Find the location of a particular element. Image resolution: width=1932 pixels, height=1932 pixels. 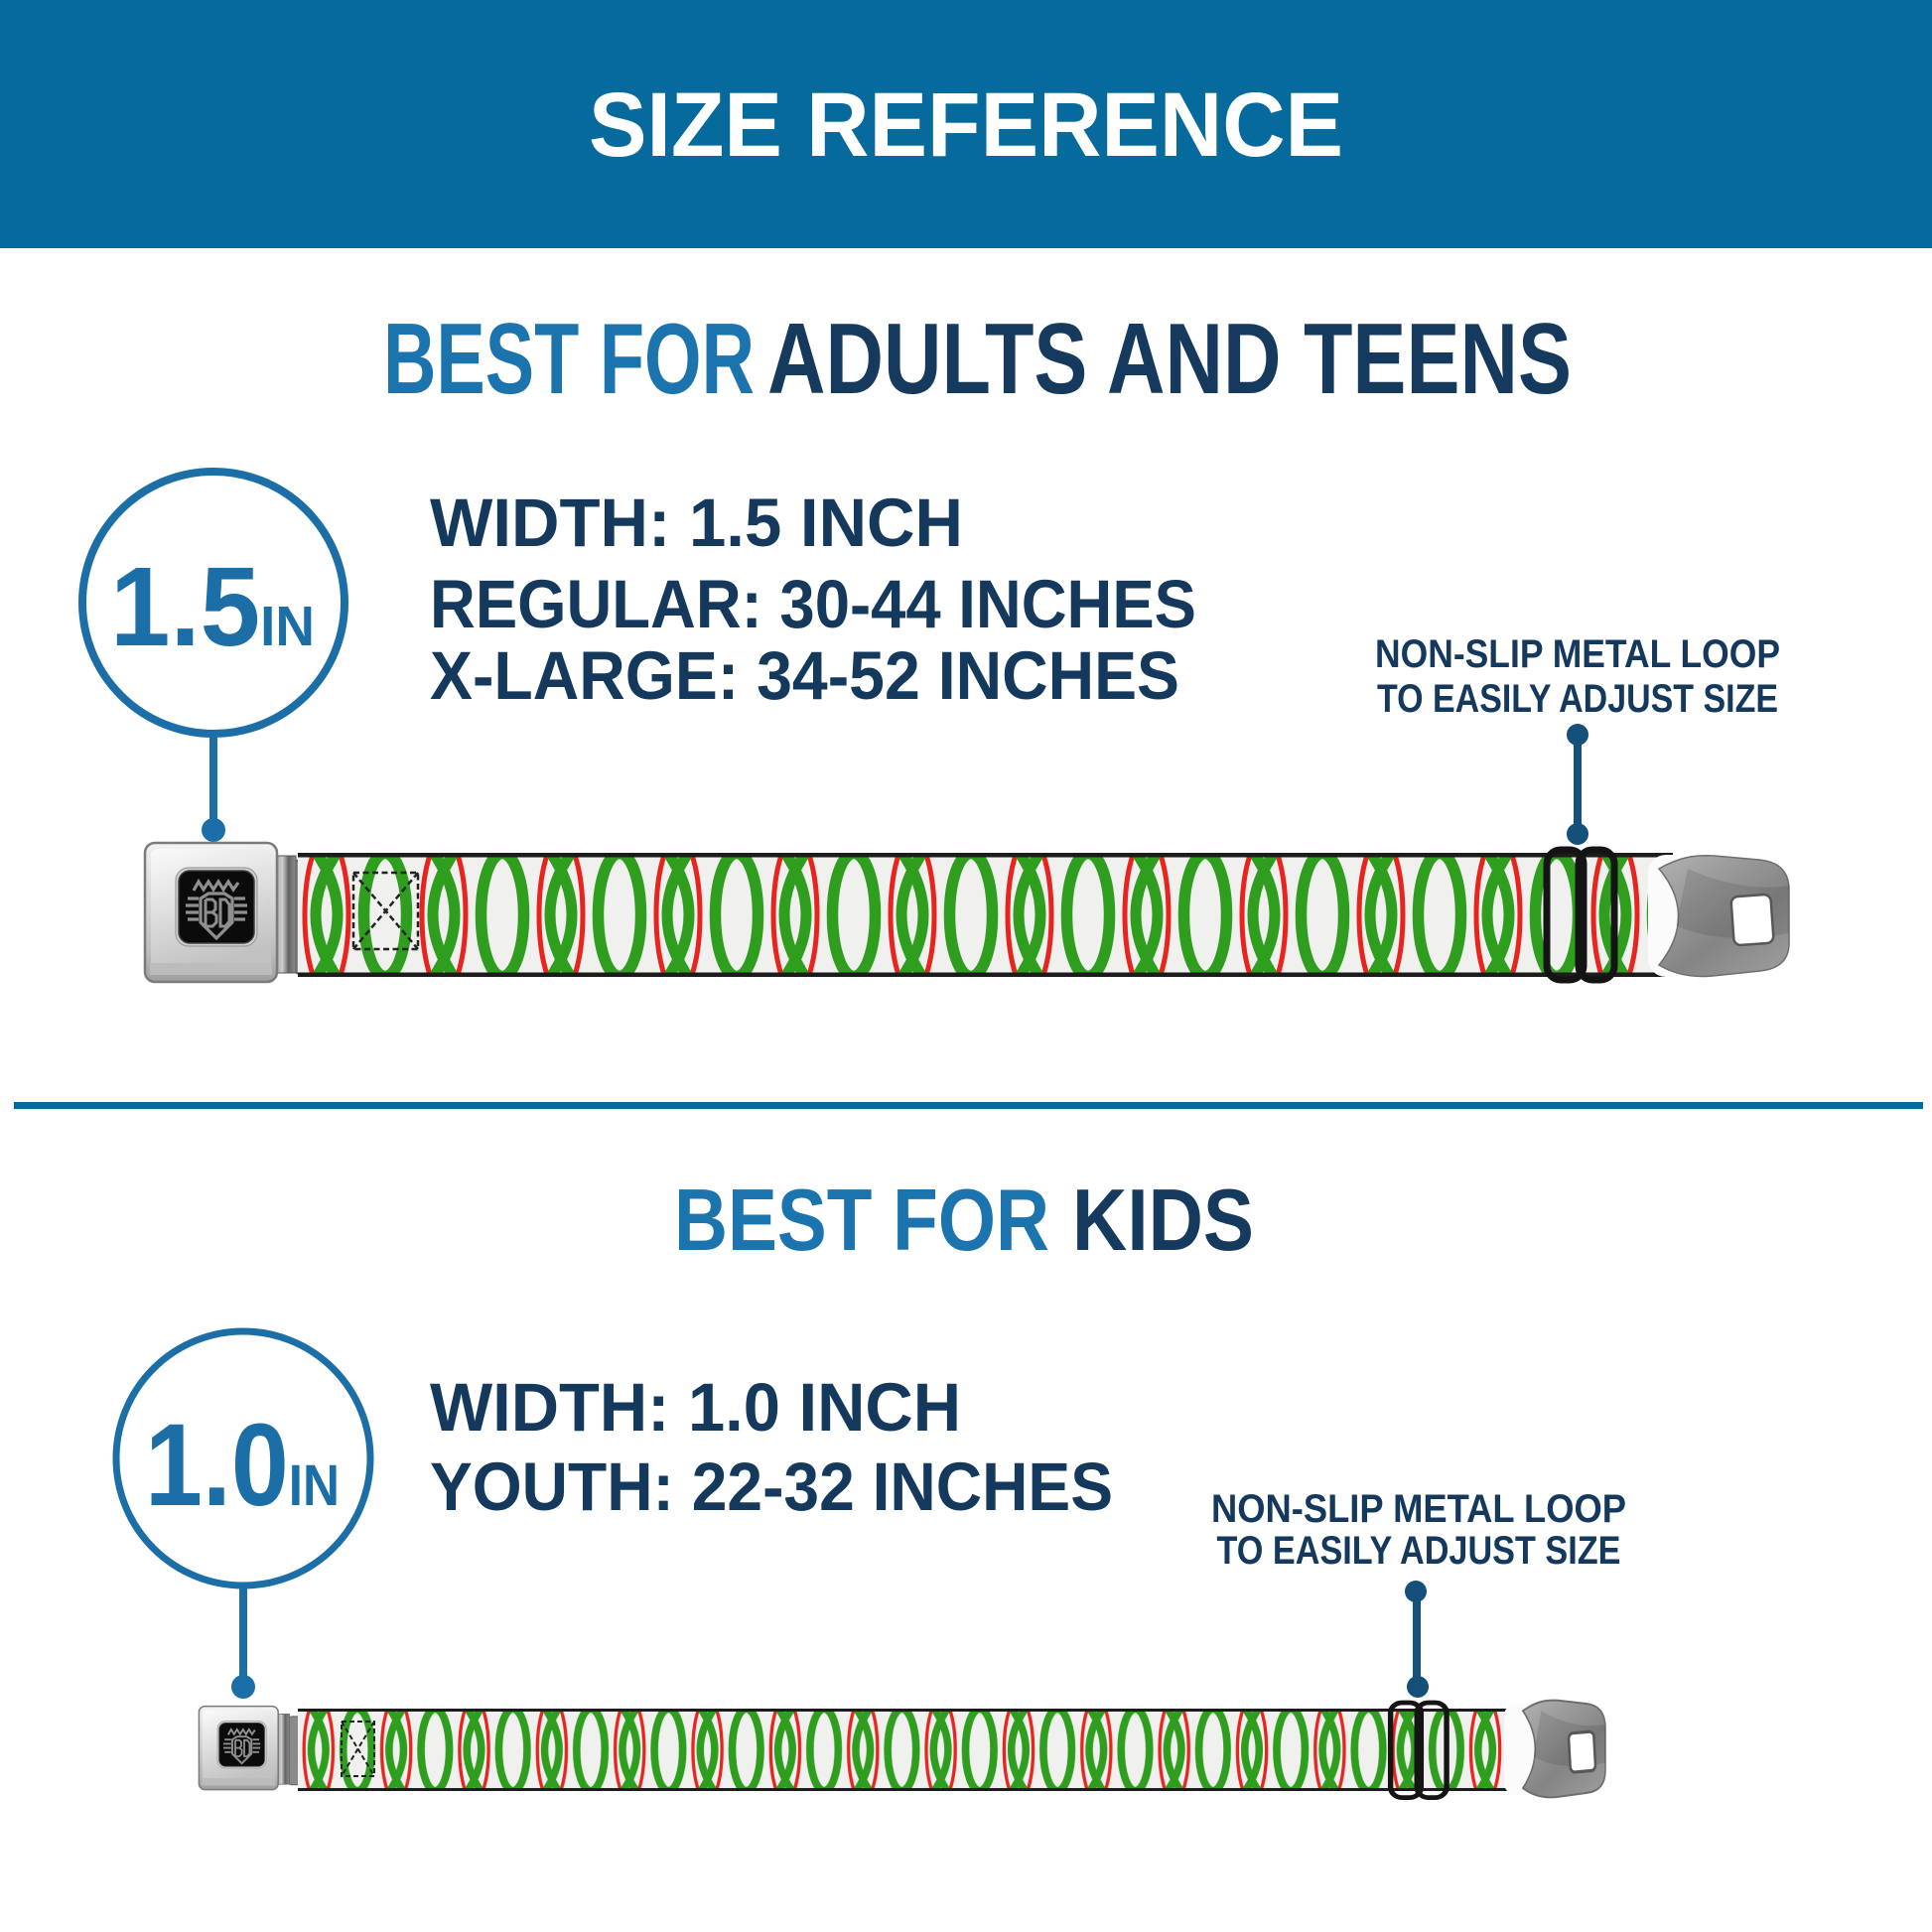

svg-text: ADULTS AND TEENS is located at coordinates (1170, 359).